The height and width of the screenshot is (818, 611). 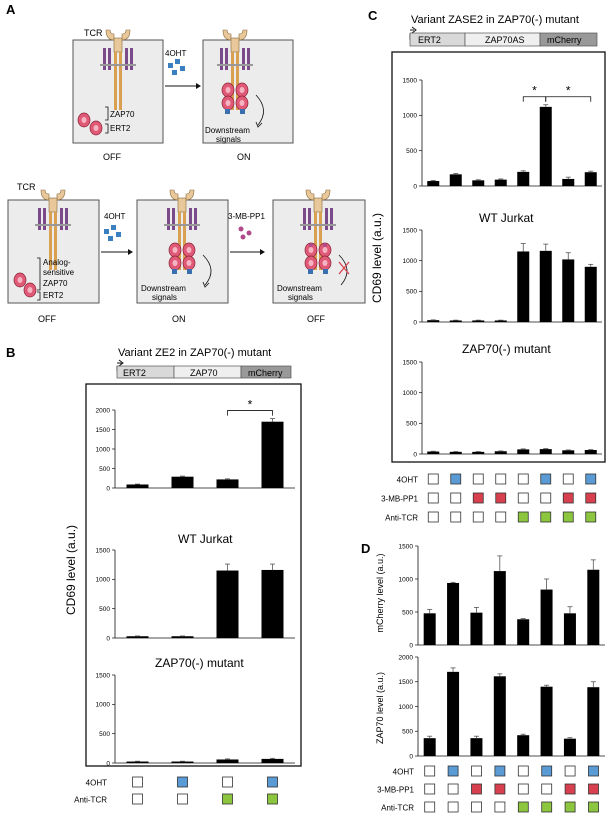 I want to click on panel-letter-b: B, so click(x=10, y=352).